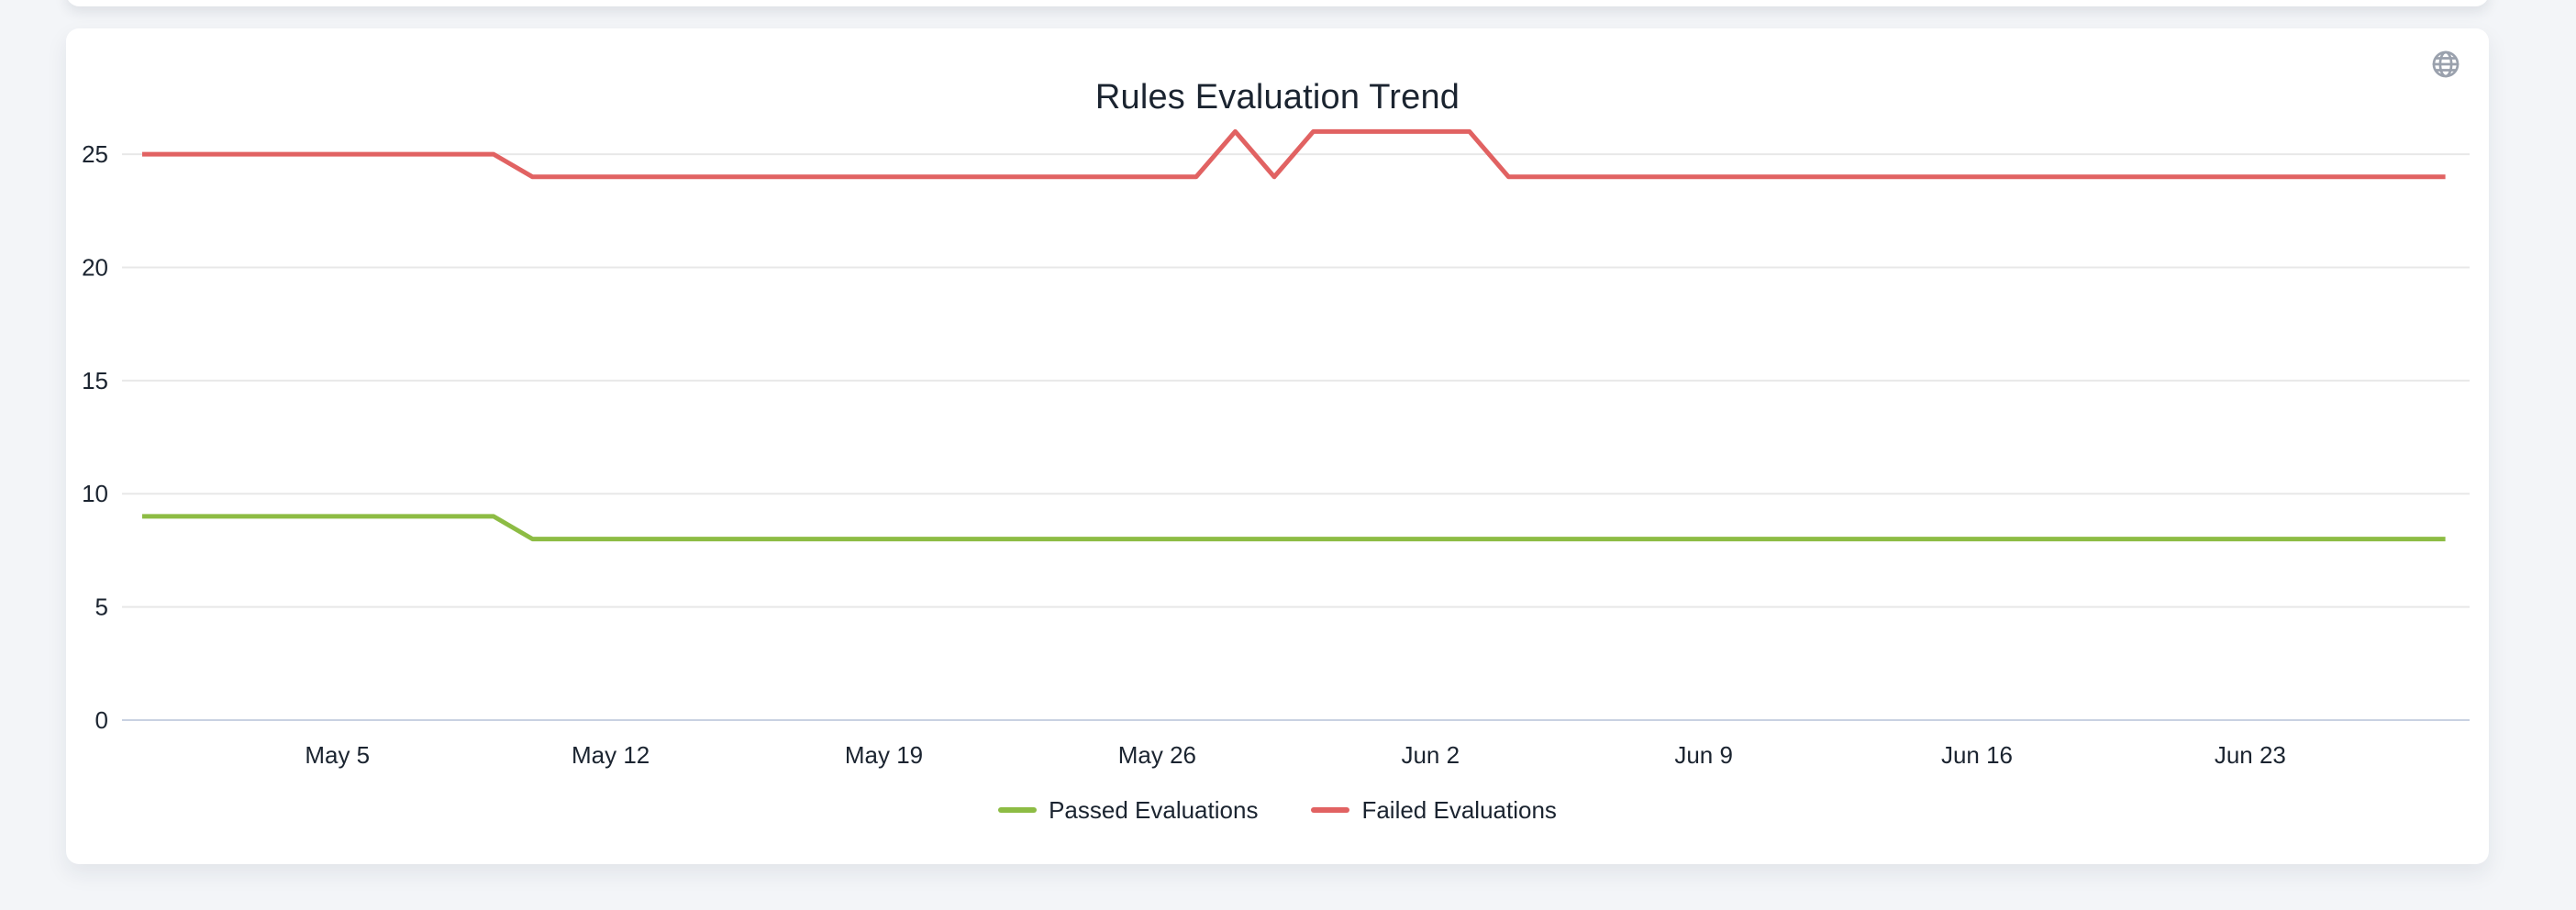 The height and width of the screenshot is (910, 2576). What do you see at coordinates (1157, 755) in the screenshot?
I see `x-tick-label: May 26` at bounding box center [1157, 755].